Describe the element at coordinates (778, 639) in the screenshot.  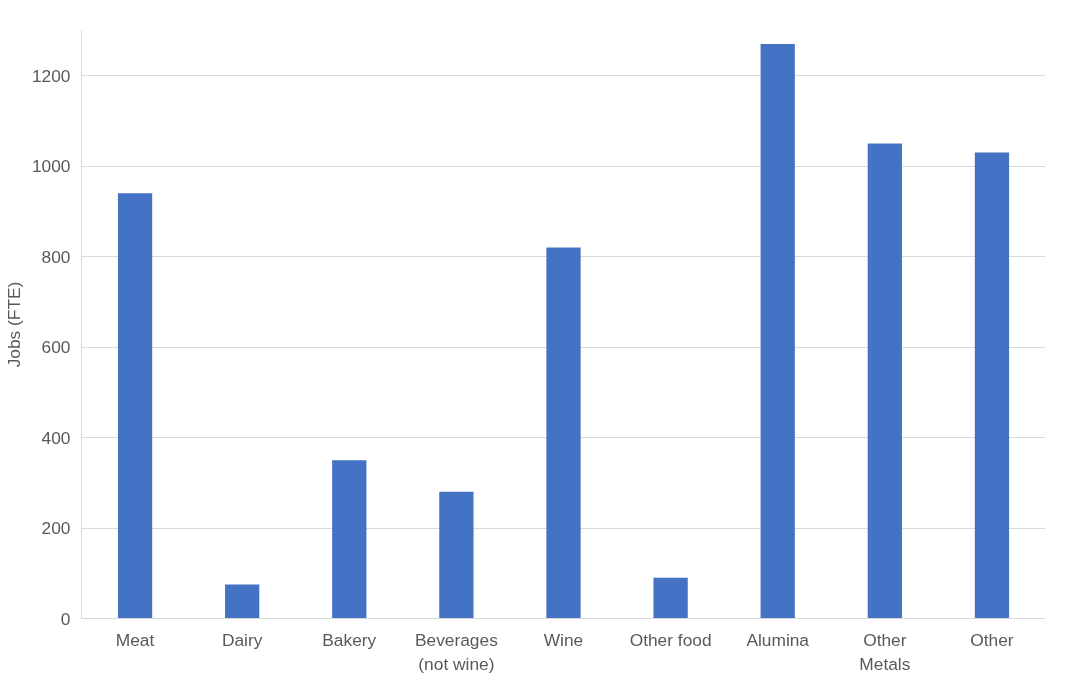
I see `x-tick-label: Alumina` at that location.